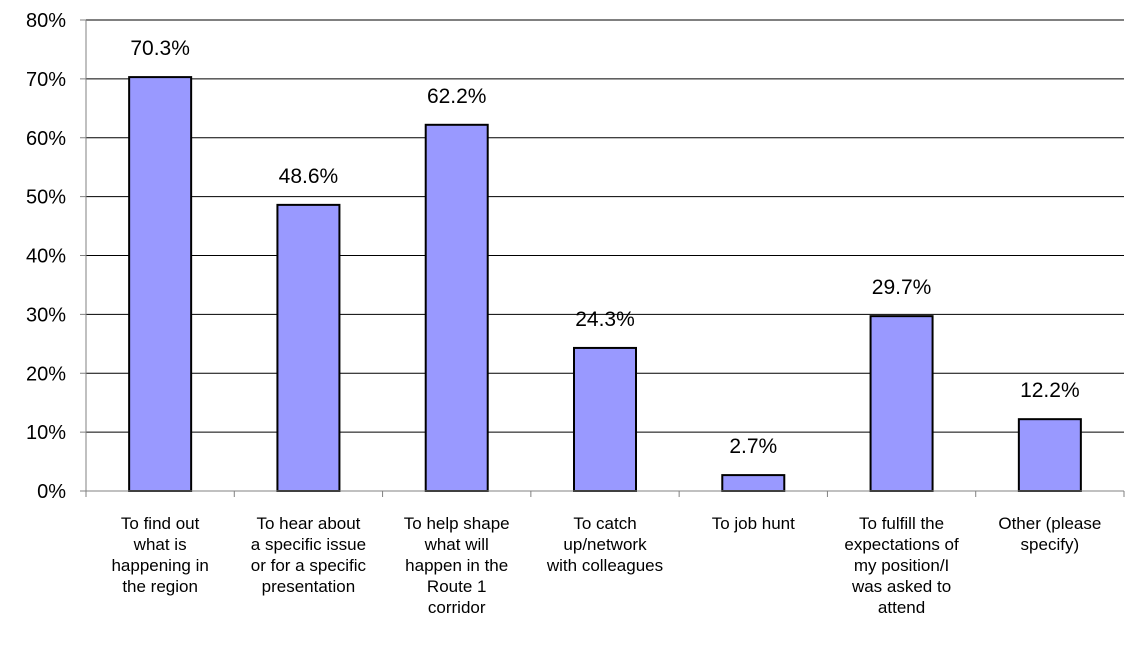 The width and height of the screenshot is (1144, 648). Describe the element at coordinates (46, 80) in the screenshot. I see `y-tick-label: 70%` at that location.